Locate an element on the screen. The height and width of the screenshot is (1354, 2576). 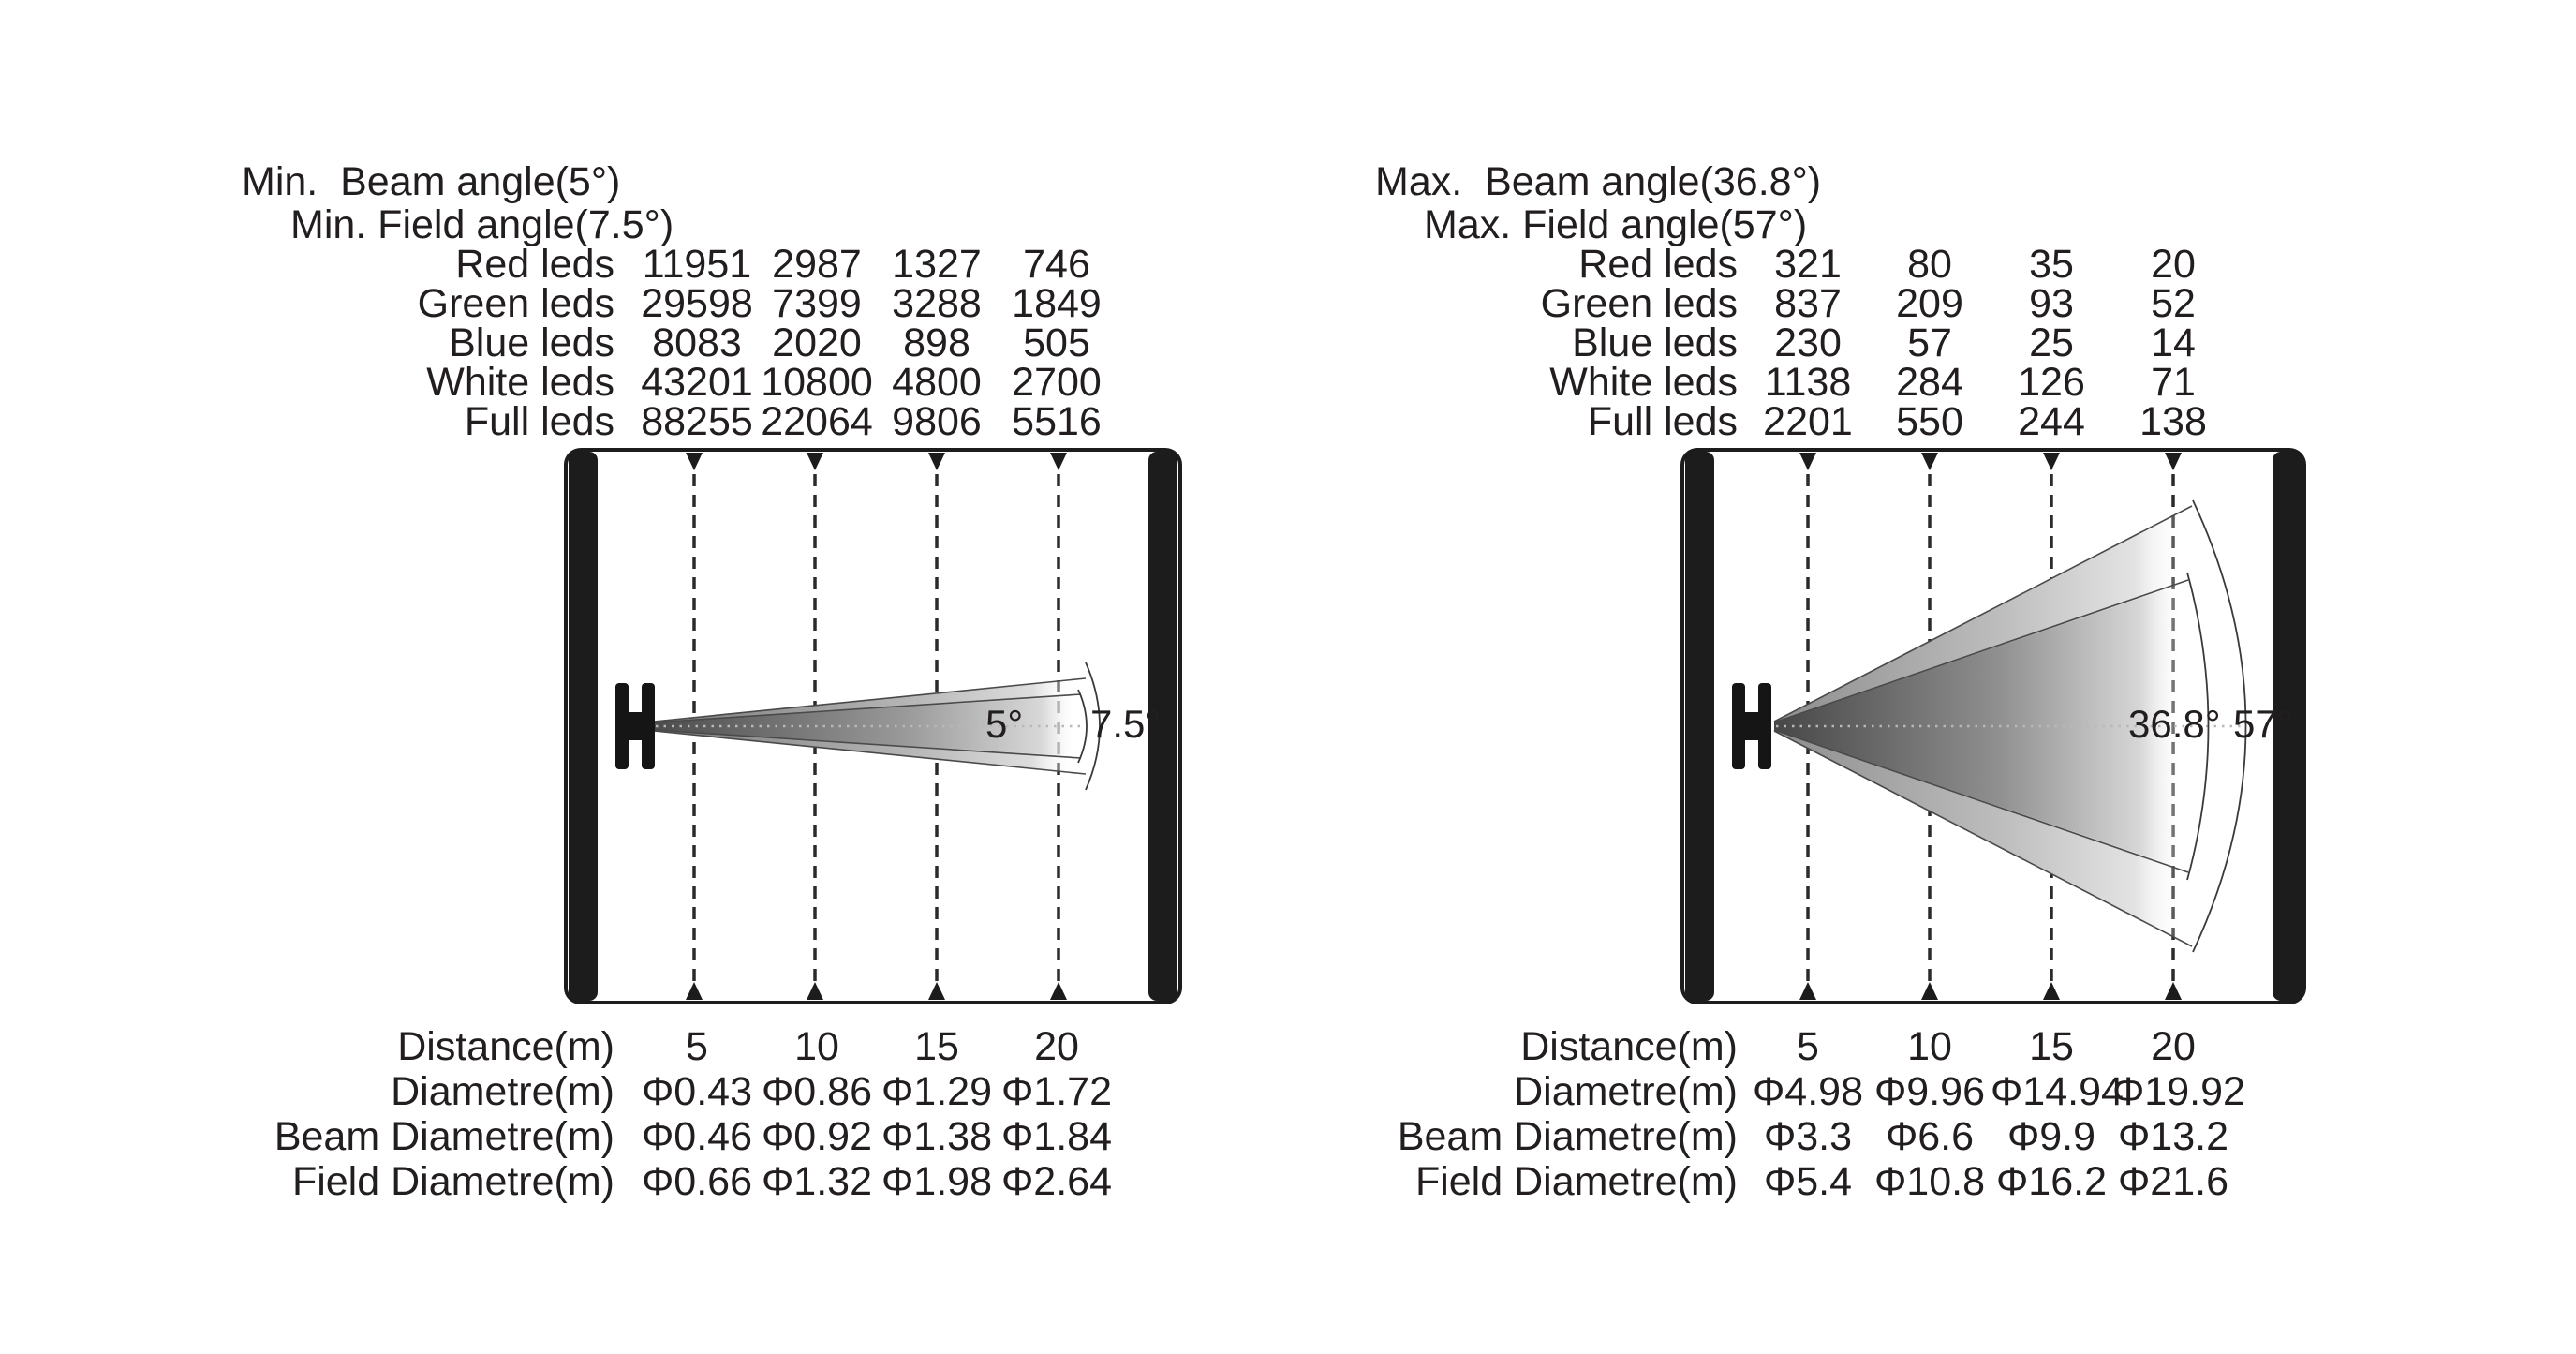
gridline-ticks is located at coordinates (1991, 726).